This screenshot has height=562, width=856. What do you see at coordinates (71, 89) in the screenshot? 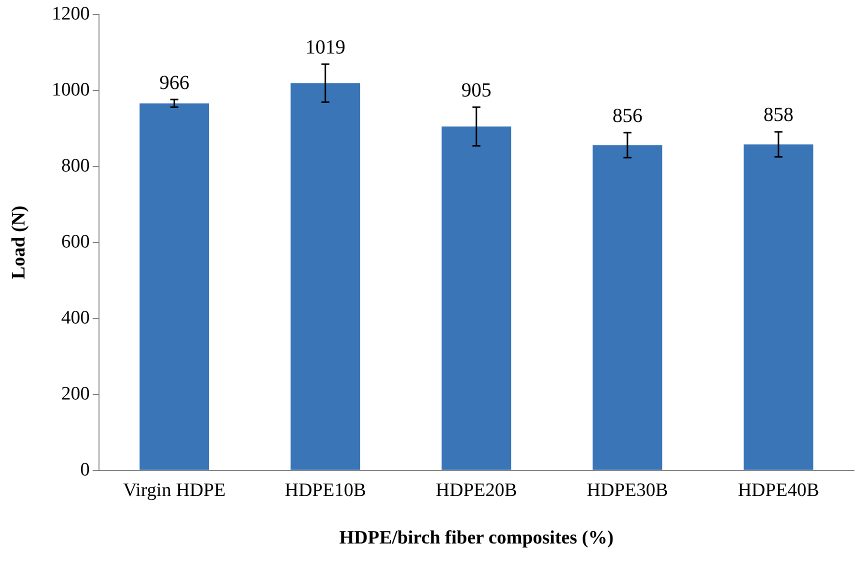
I see `y-tick-label: 1000` at bounding box center [71, 89].